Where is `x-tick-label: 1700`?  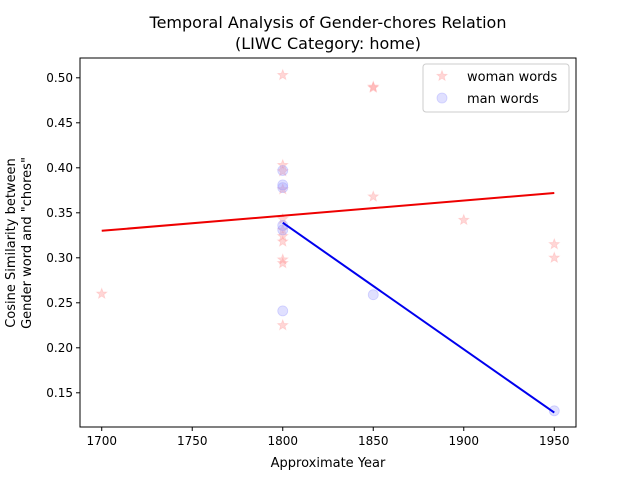 x-tick-label: 1700 is located at coordinates (101, 441).